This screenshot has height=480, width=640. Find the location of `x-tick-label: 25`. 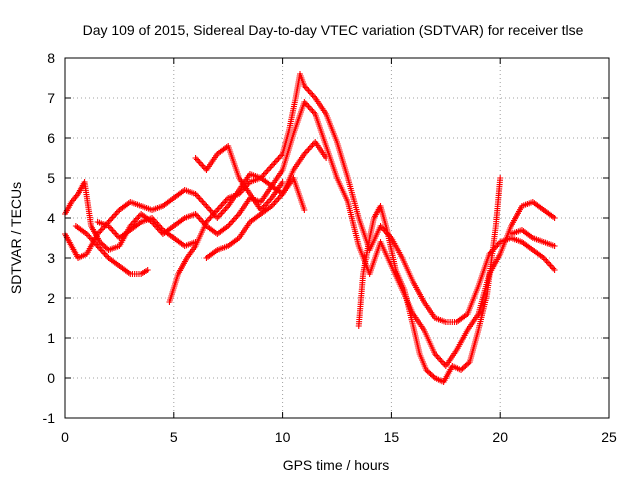

x-tick-label: 25 is located at coordinates (609, 437).